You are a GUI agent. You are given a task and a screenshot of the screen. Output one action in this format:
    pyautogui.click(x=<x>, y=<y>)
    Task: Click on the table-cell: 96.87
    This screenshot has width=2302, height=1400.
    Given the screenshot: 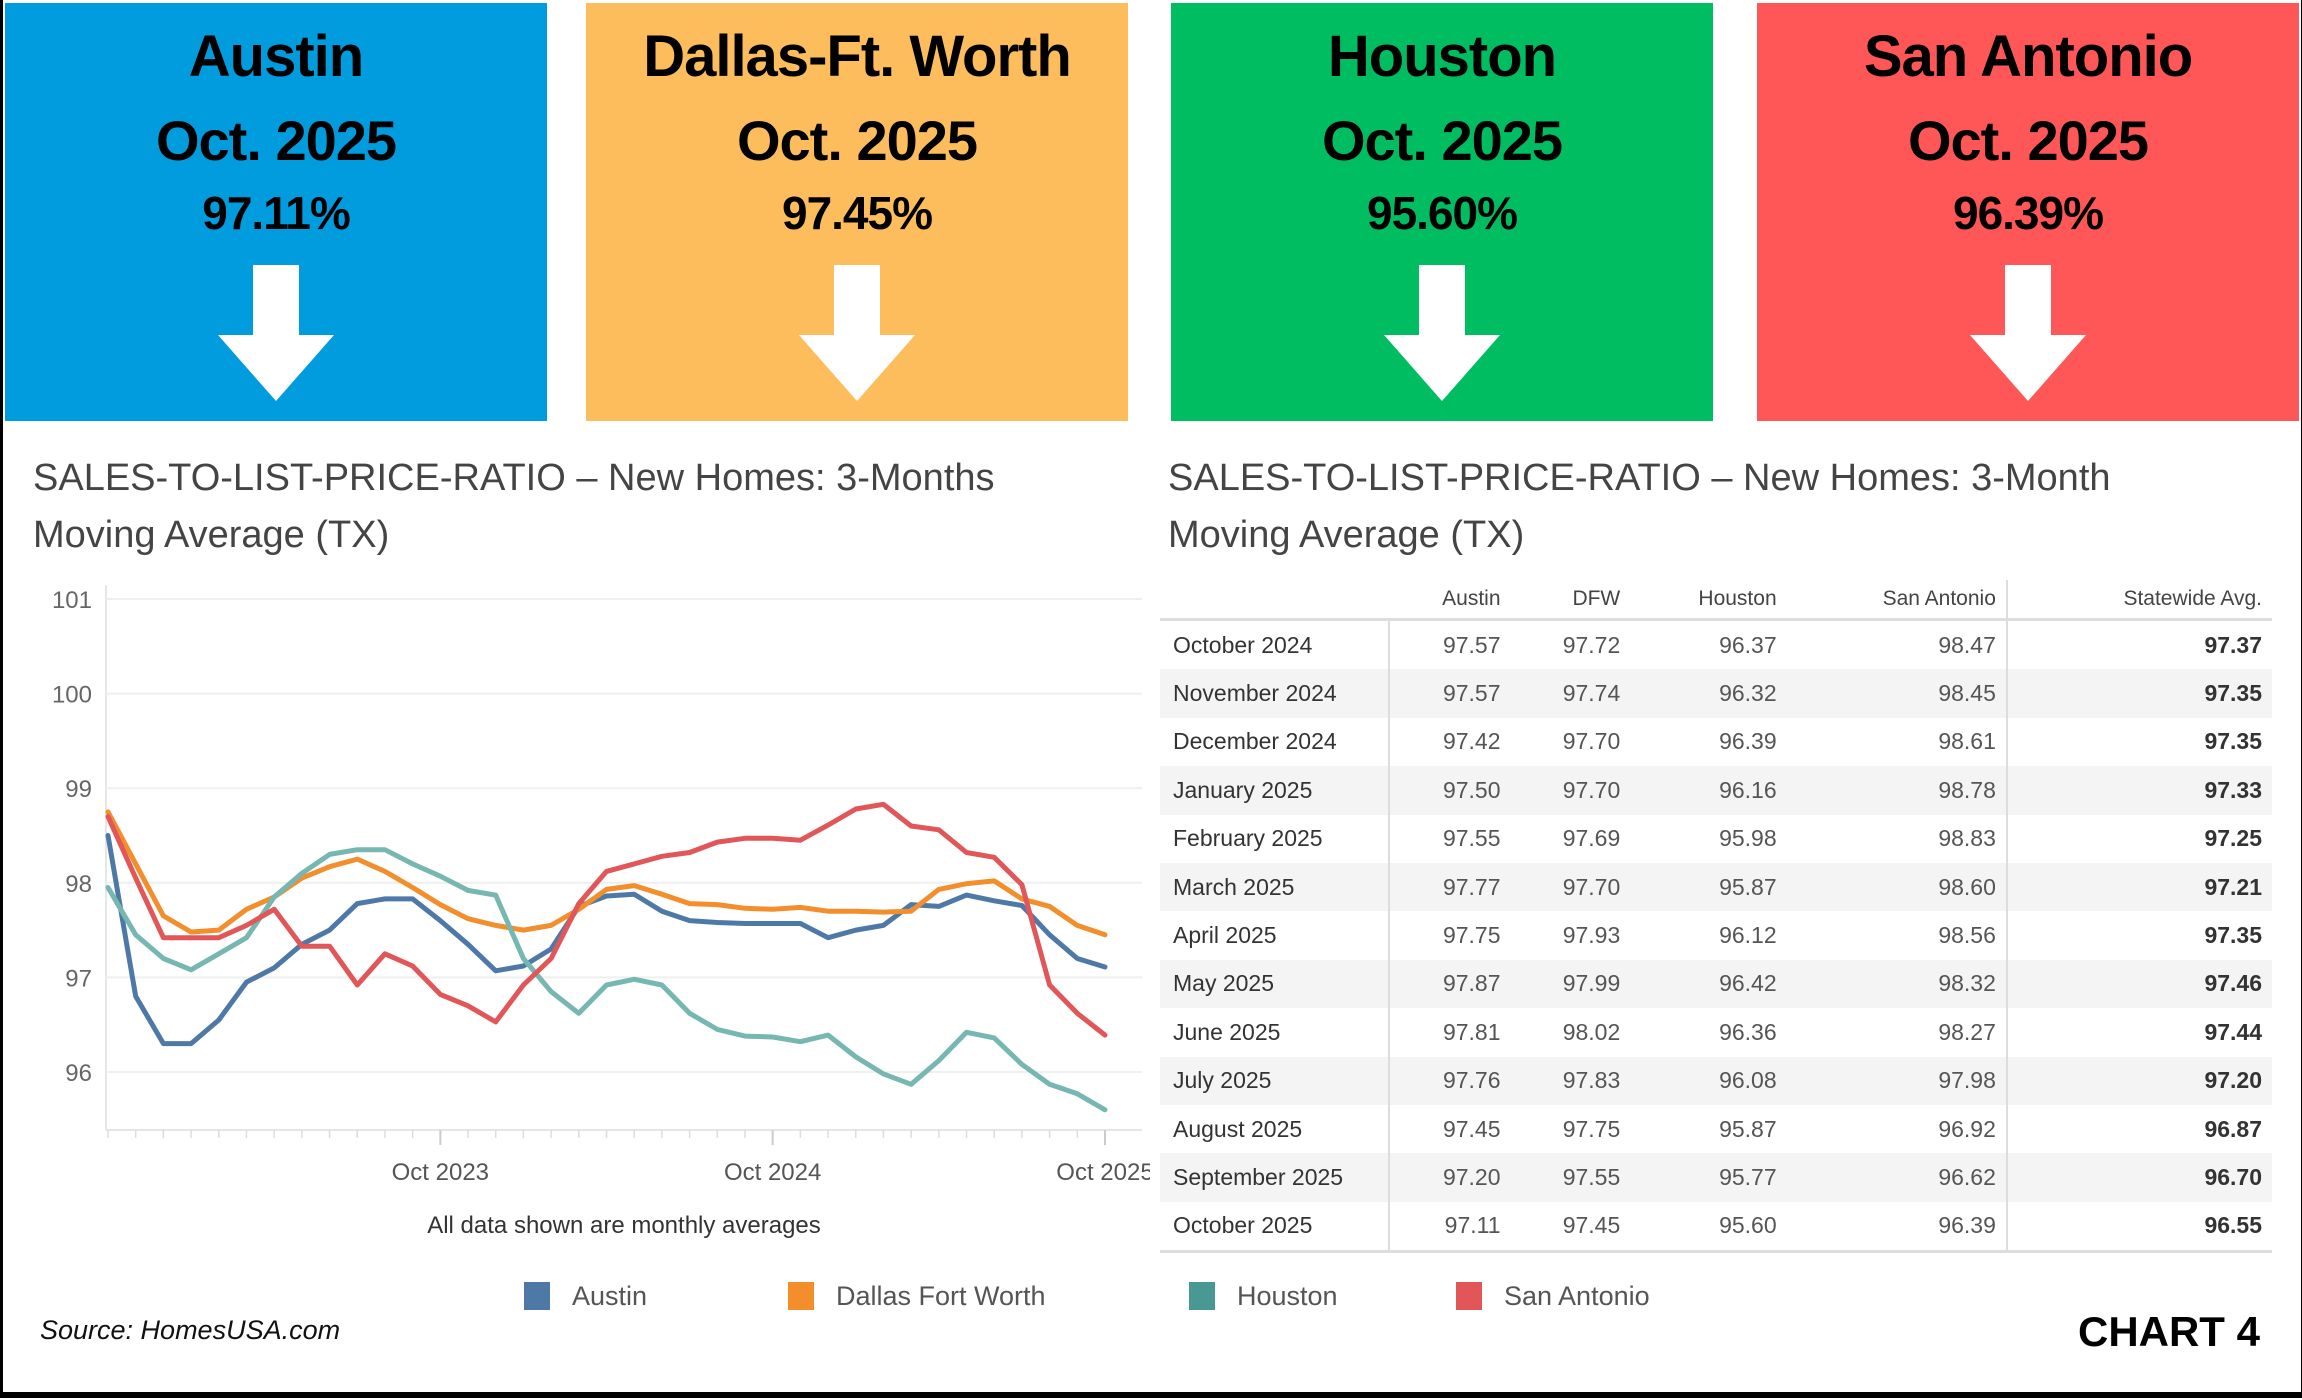 What is the action you would take?
    pyautogui.click(x=2138, y=1129)
    